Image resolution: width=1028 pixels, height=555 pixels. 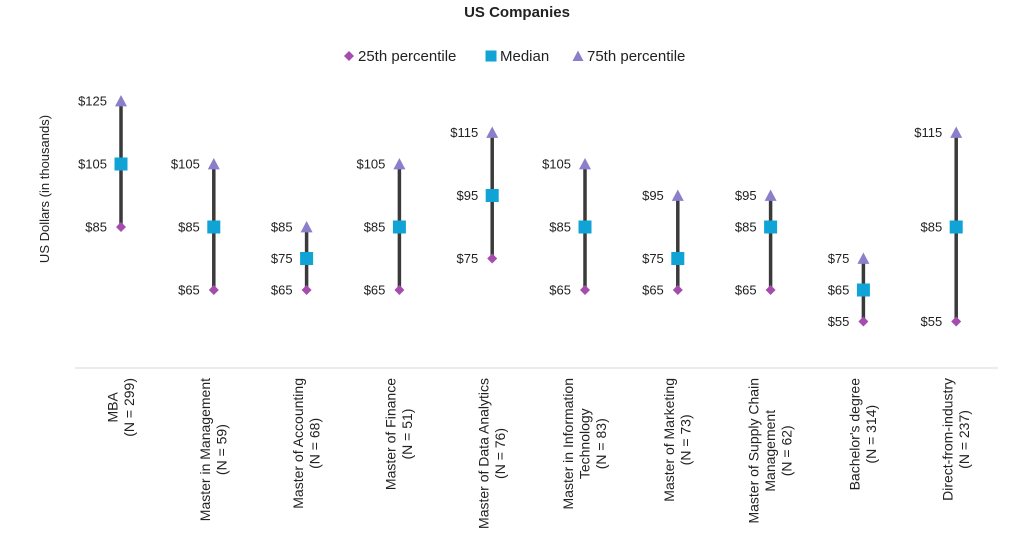 I want to click on category-label: Master of Finance(N = 51), so click(x=399, y=434).